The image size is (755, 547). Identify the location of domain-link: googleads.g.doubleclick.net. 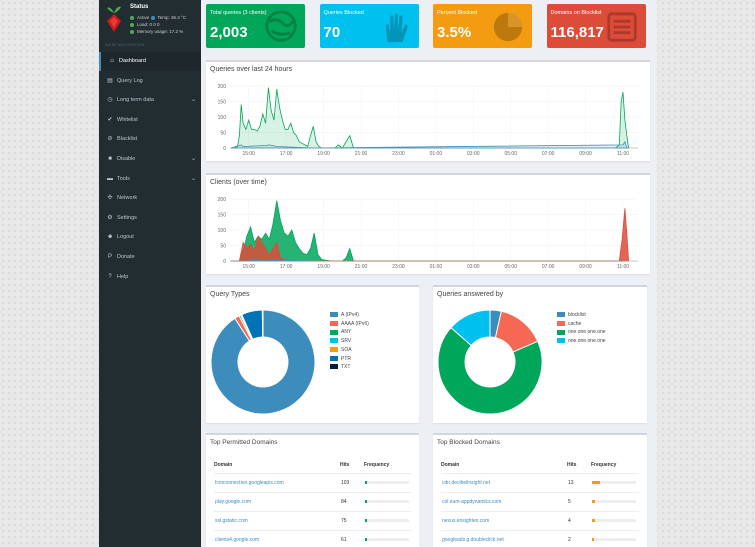
(504, 538).